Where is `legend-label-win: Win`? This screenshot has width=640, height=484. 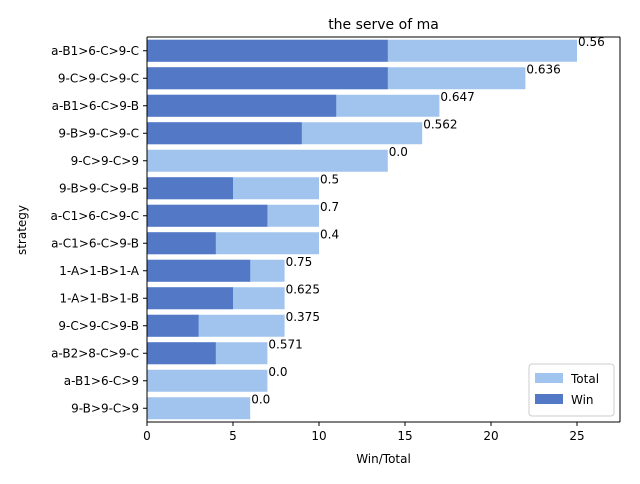
legend-label-win: Win is located at coordinates (582, 400).